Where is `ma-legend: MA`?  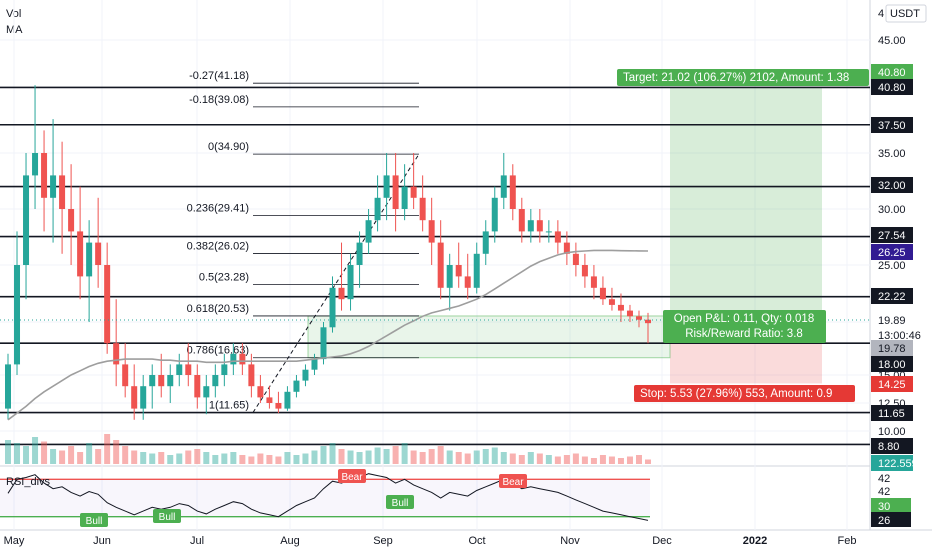 ma-legend: MA is located at coordinates (14, 30).